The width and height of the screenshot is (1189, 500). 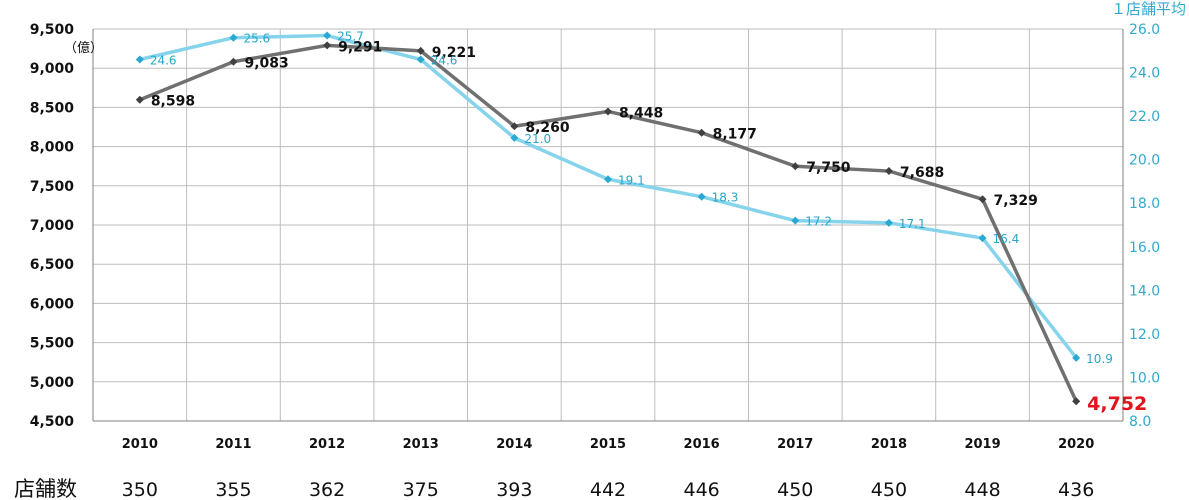 I want to click on x-tick-label: 2020, so click(x=1076, y=444).